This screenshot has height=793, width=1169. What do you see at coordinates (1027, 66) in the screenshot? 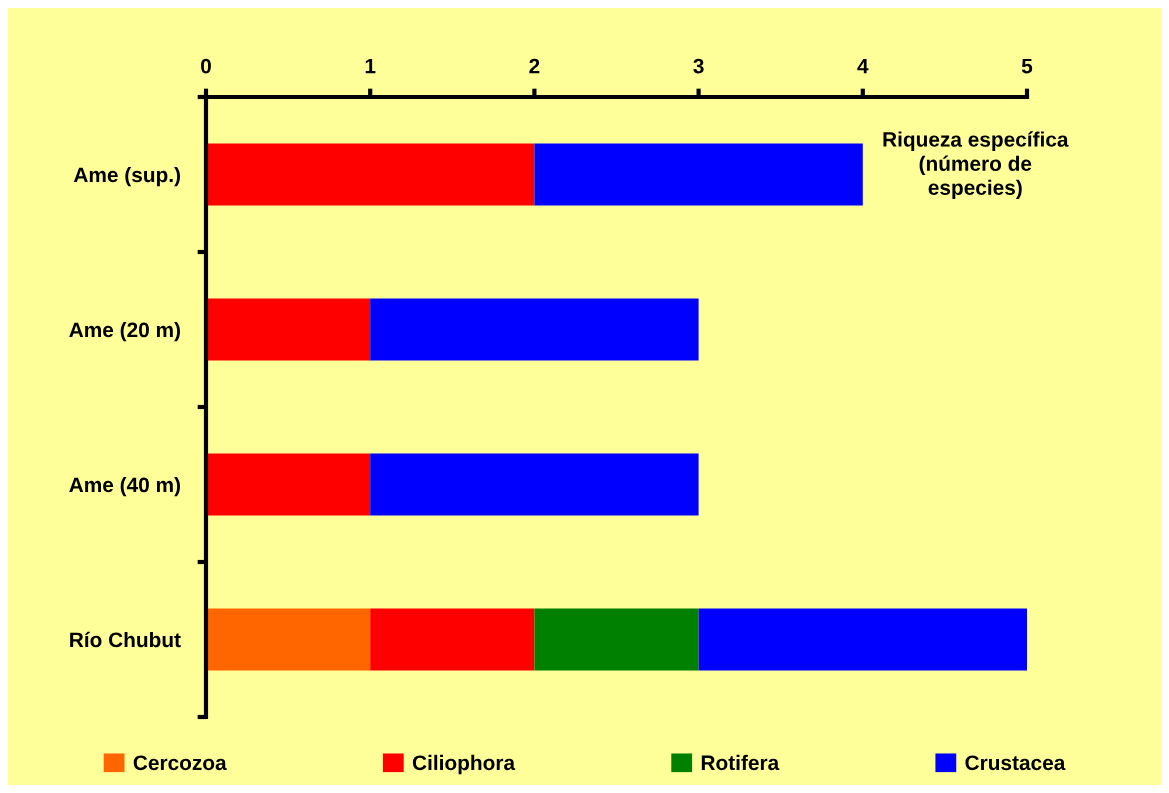
I see `x-tick-label: 5` at bounding box center [1027, 66].